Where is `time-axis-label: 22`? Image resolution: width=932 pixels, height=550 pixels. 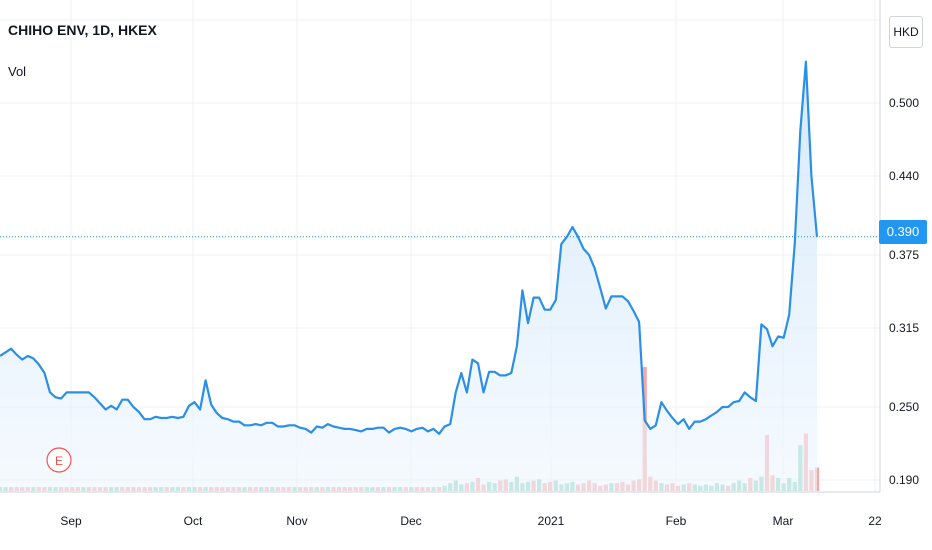
time-axis-label: 22 is located at coordinates (875, 521).